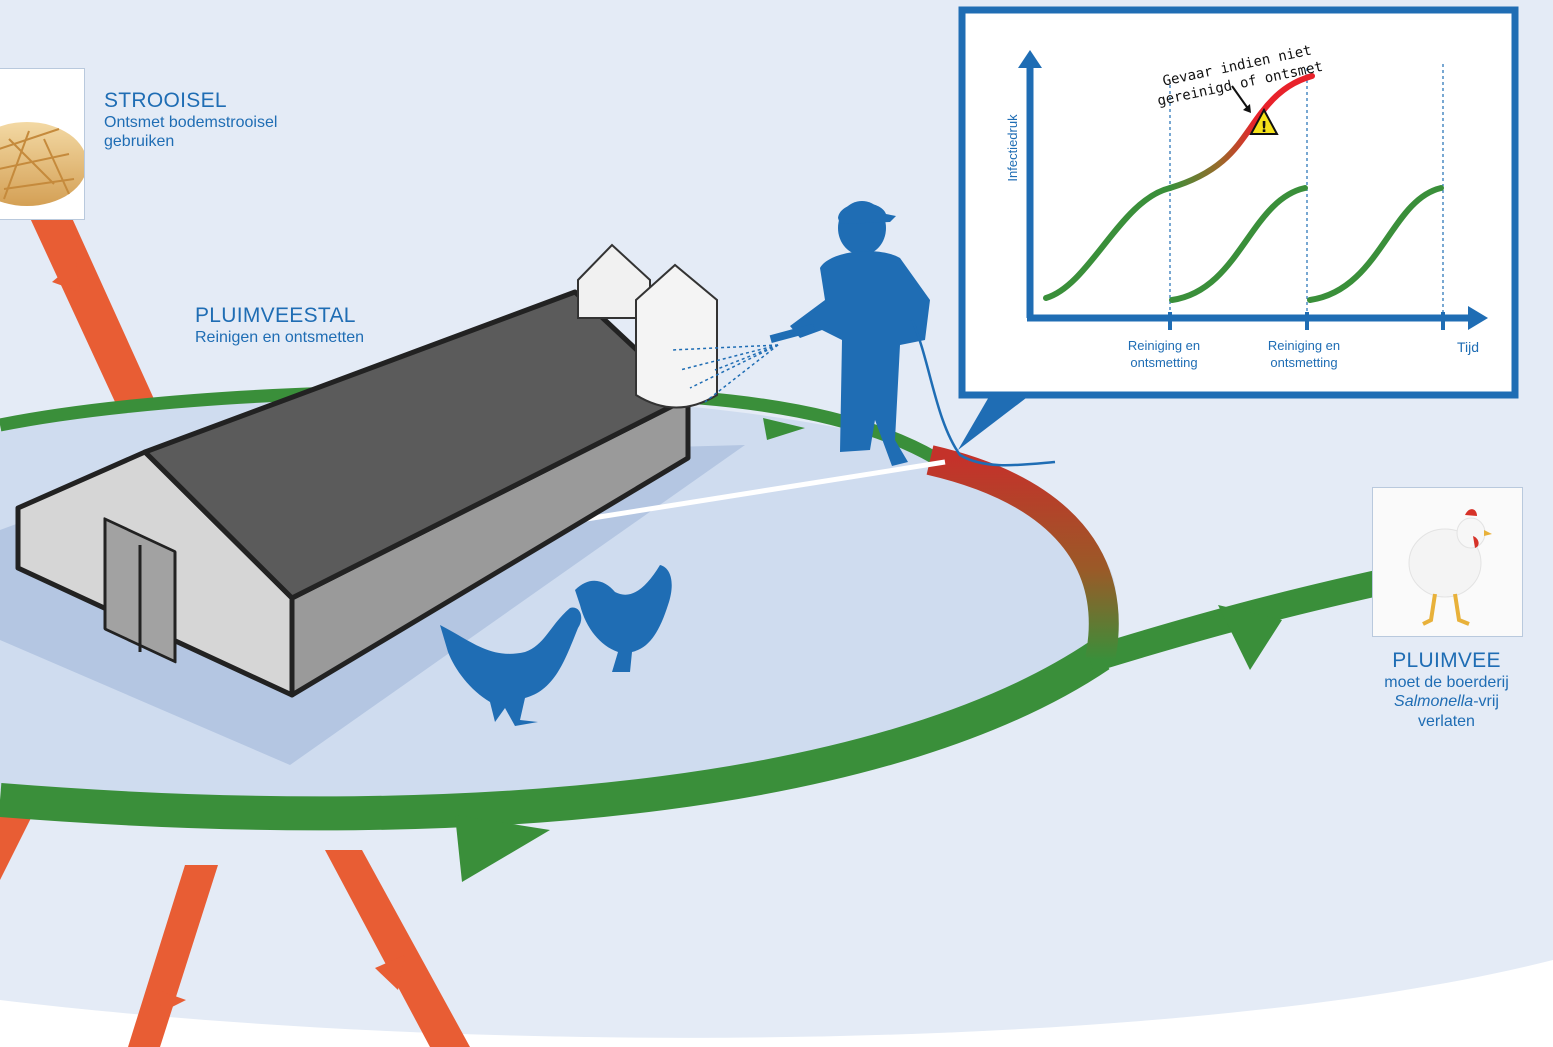  Describe the element at coordinates (1164, 345) in the screenshot. I see `chart-x-tick-label-1a: Reiniging en` at that location.